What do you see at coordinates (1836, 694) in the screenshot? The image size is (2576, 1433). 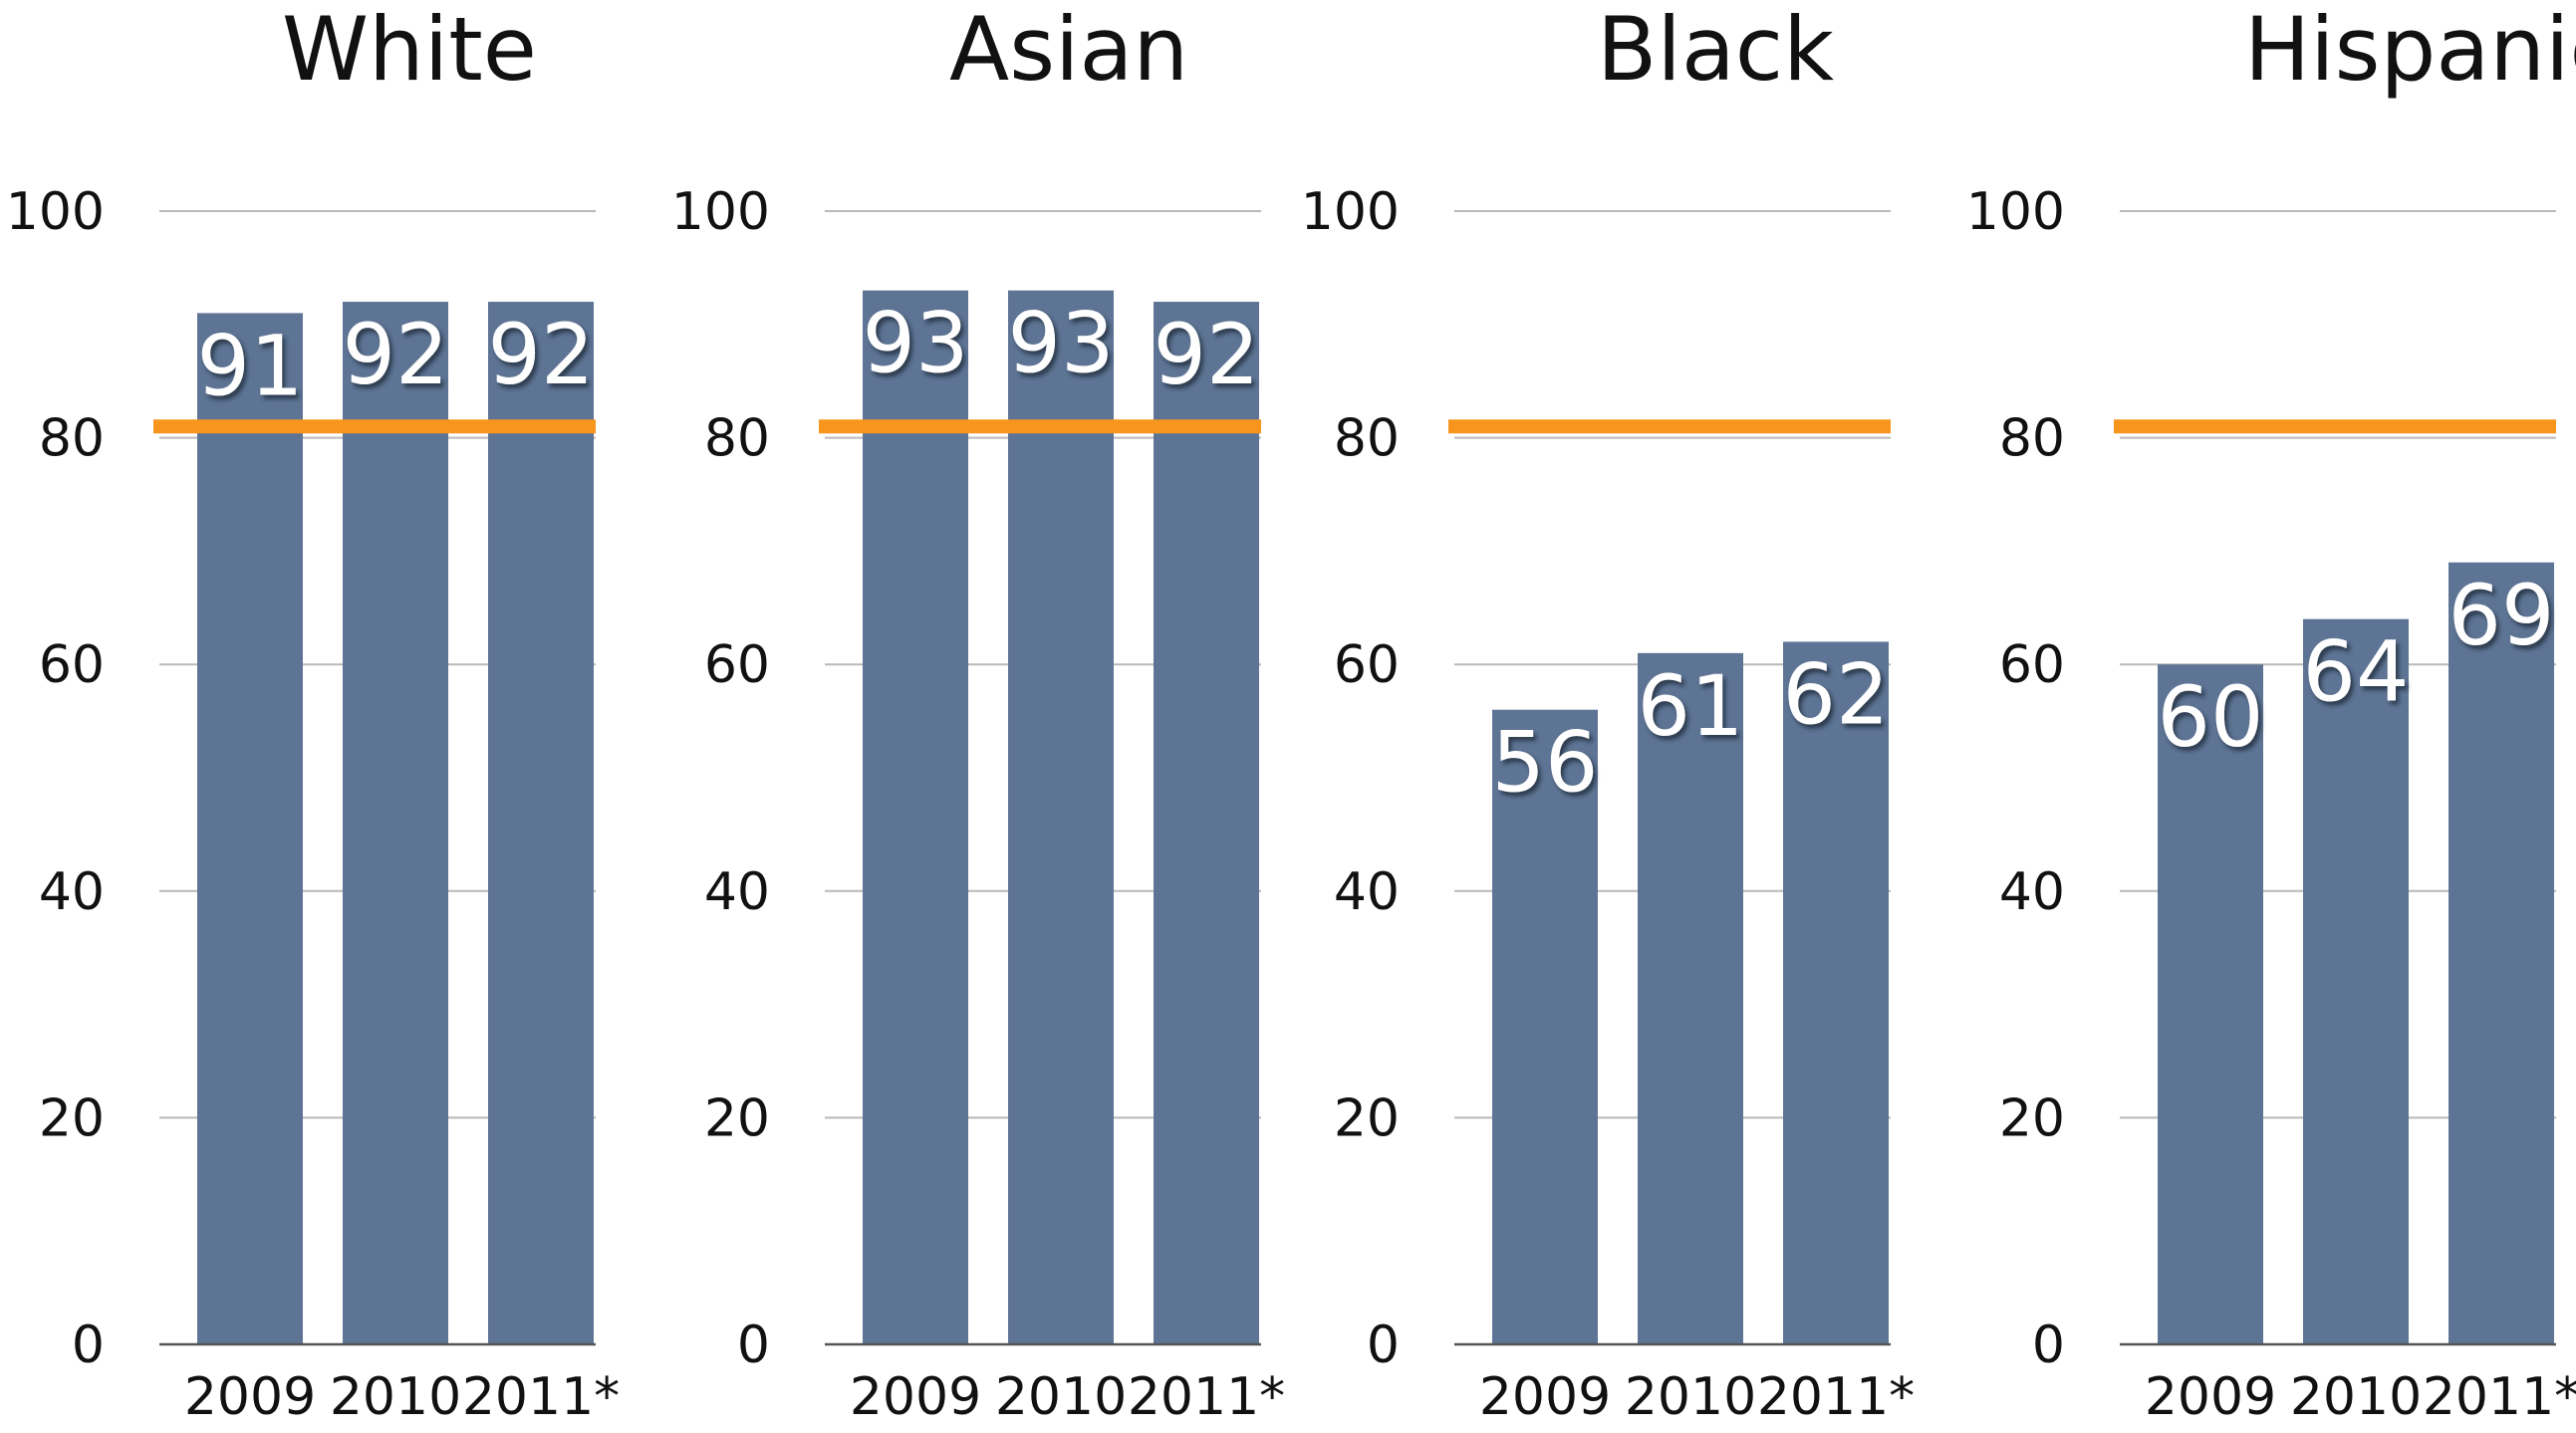 I see `value-label: 62` at bounding box center [1836, 694].